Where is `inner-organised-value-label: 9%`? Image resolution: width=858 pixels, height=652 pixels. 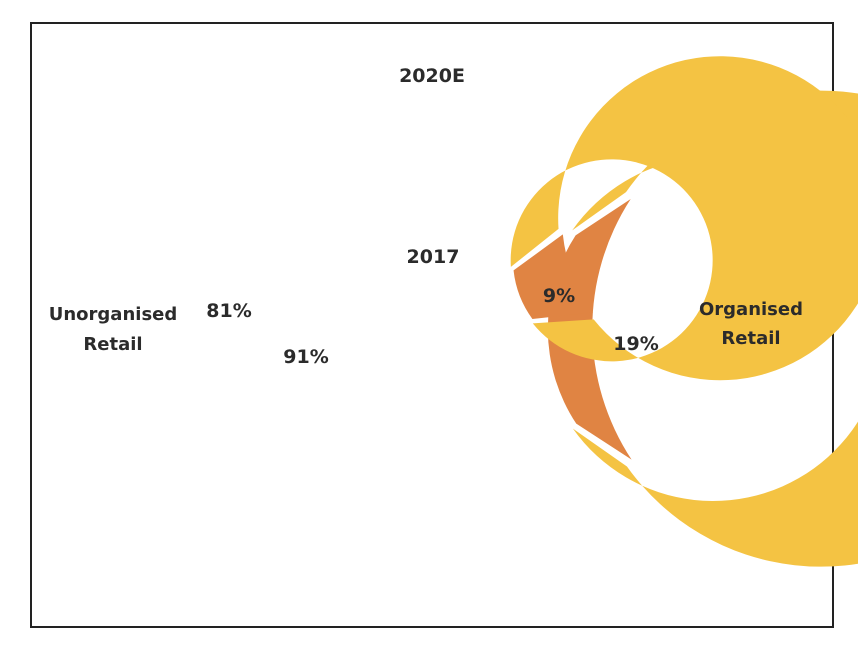
inner-organised-value-label: 9% is located at coordinates (559, 296).